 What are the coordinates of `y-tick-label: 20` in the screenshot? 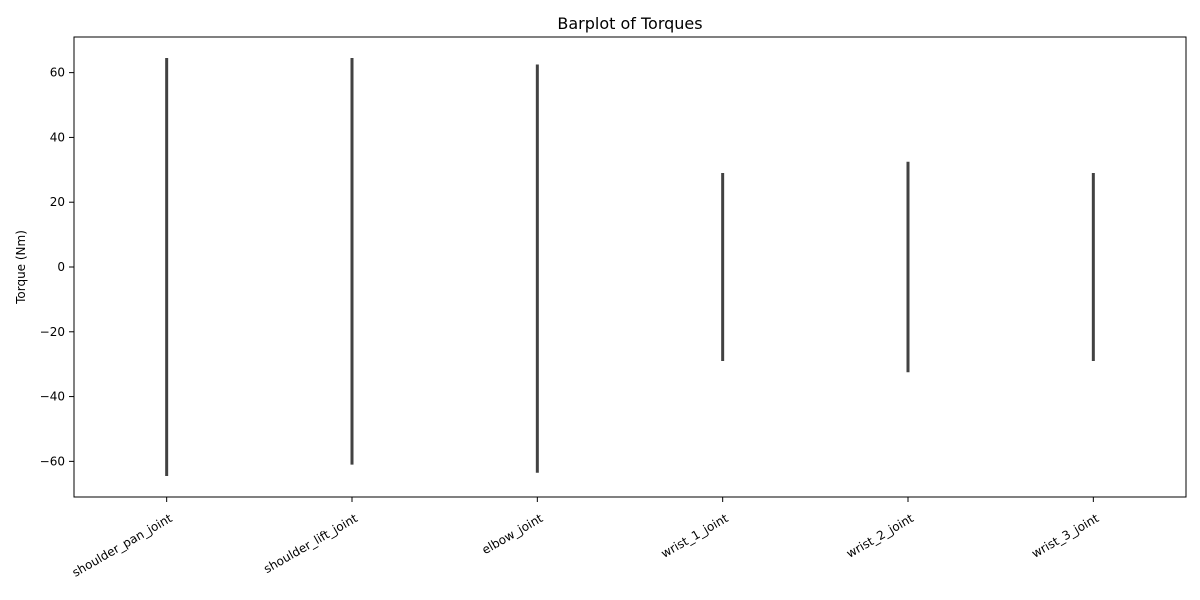 It's located at (57, 202).